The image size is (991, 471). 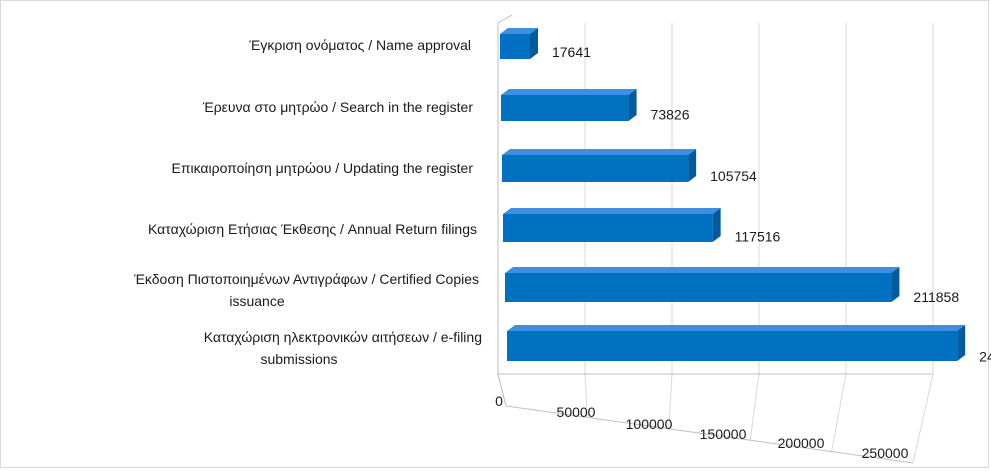 I want to click on data-label: 117516, so click(x=758, y=237).